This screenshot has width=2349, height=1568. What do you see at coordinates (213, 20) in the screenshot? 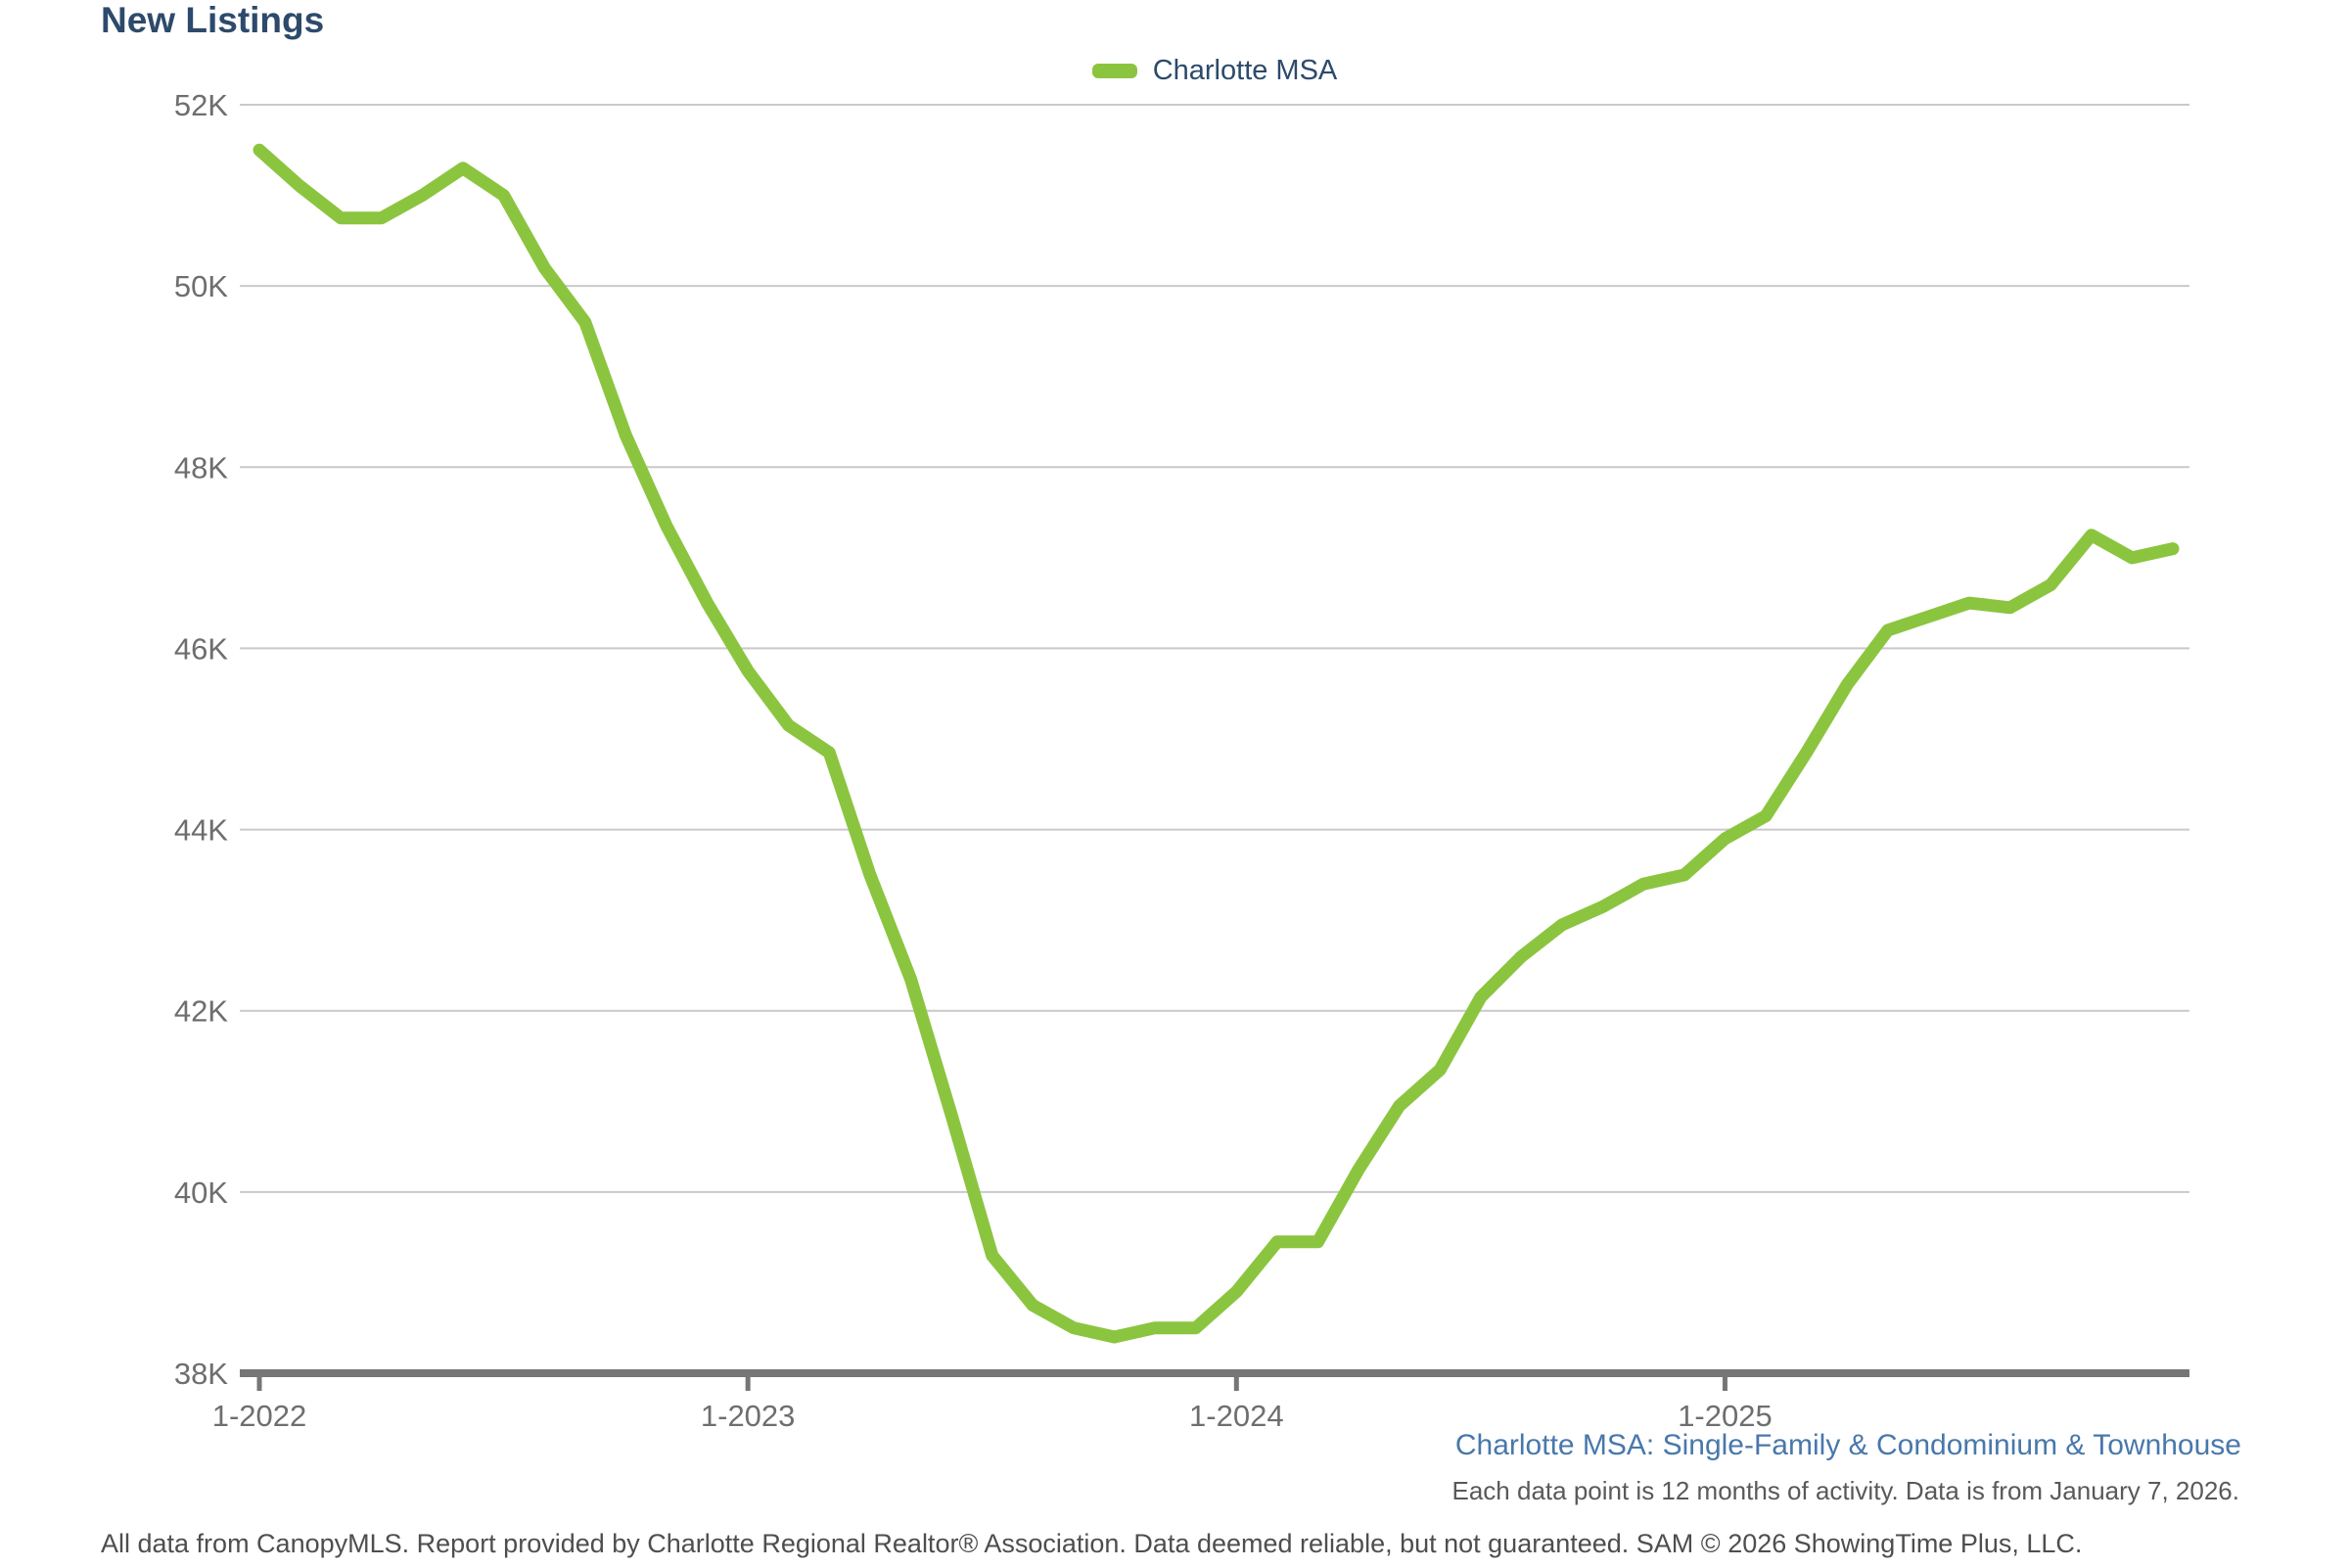
I see `chart-title: New Listings` at bounding box center [213, 20].